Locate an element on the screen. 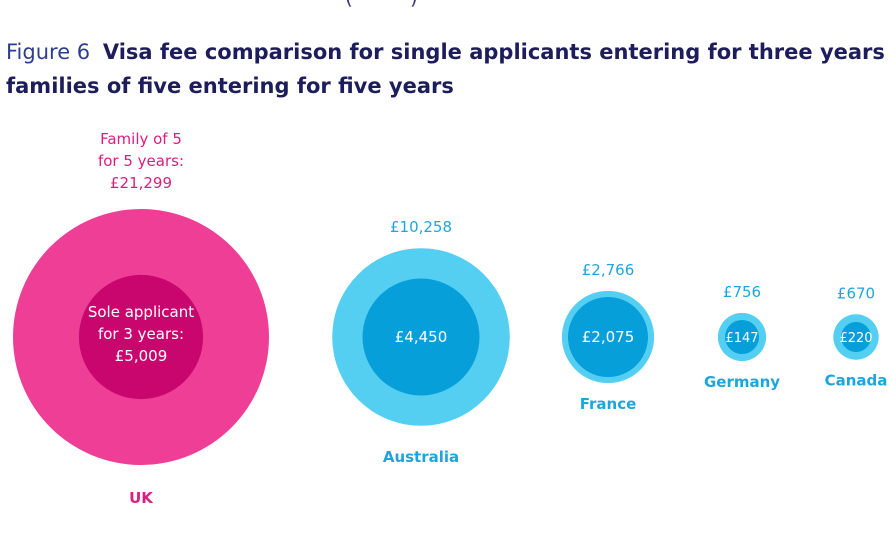 This screenshot has width=890, height=534. bubble-inner-france is located at coordinates (608, 337).